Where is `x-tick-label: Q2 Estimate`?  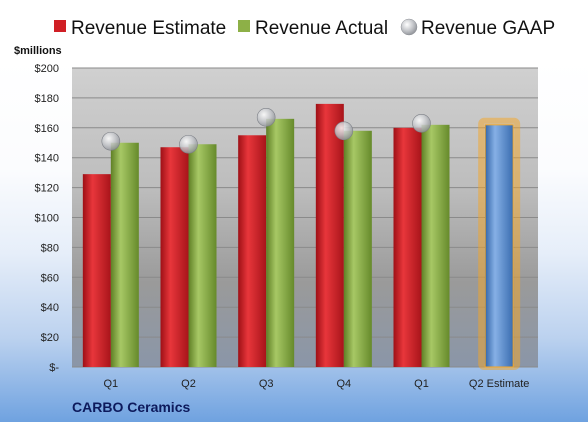 x-tick-label: Q2 Estimate is located at coordinates (499, 384).